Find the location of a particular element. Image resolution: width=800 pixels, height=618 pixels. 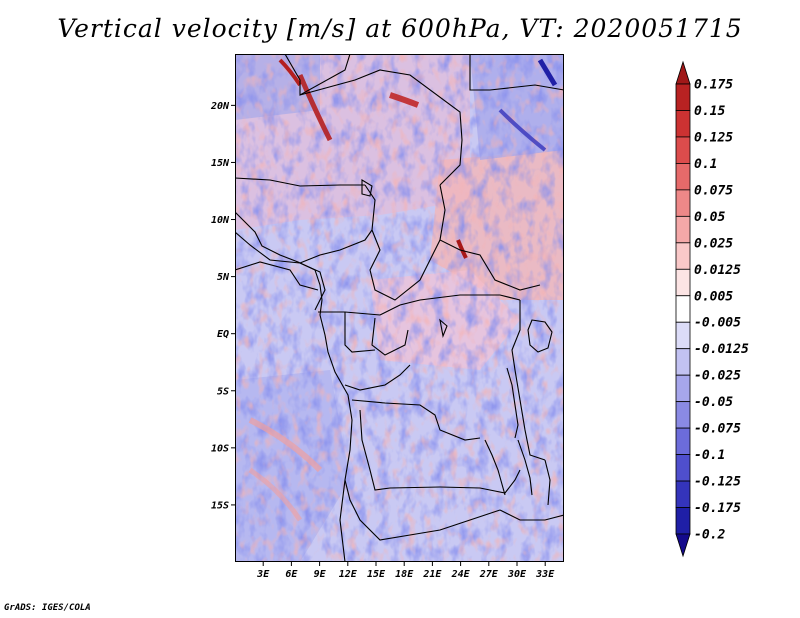

colorbar-label: -0.1 is located at coordinates (709, 455).